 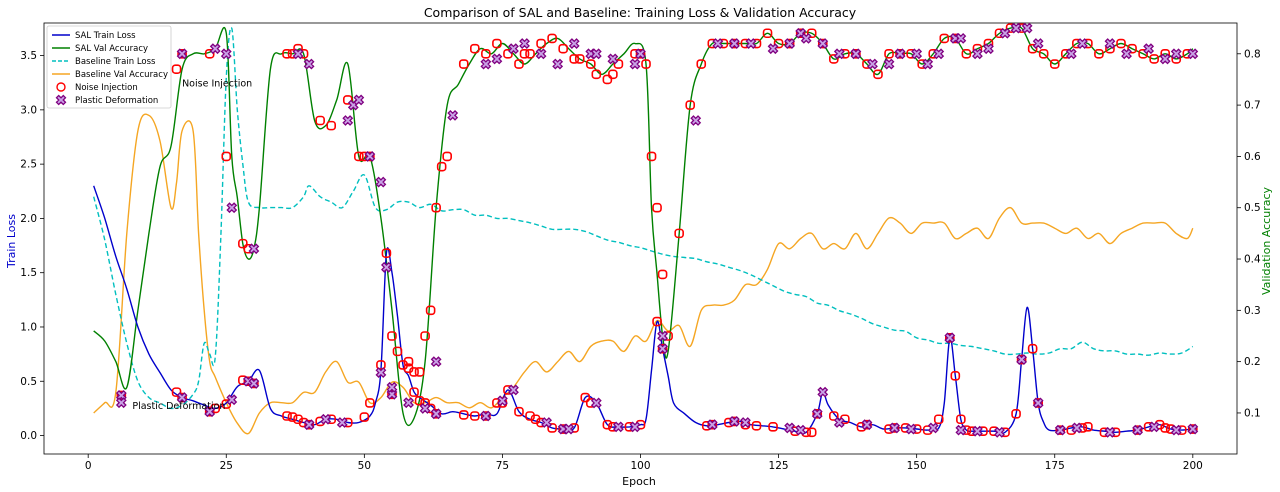 What do you see at coordinates (1055, 466) in the screenshot?
I see `x-tick-label: 175` at bounding box center [1055, 466].